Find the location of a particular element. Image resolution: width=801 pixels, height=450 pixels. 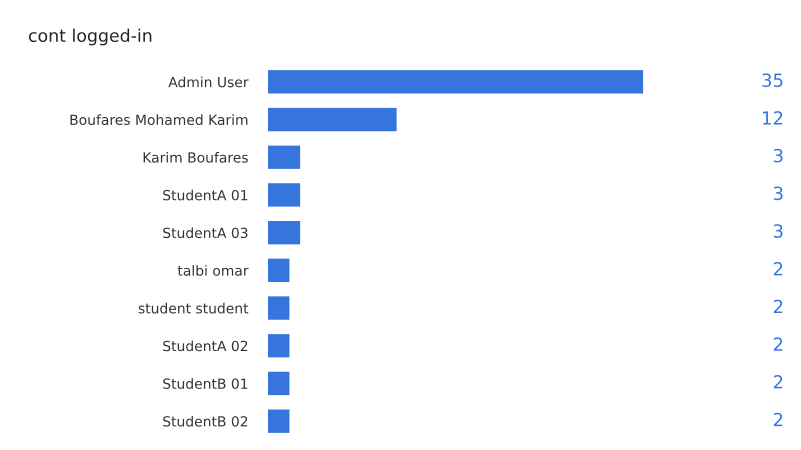

y-tick-label: StudentB 02 is located at coordinates (205, 421).